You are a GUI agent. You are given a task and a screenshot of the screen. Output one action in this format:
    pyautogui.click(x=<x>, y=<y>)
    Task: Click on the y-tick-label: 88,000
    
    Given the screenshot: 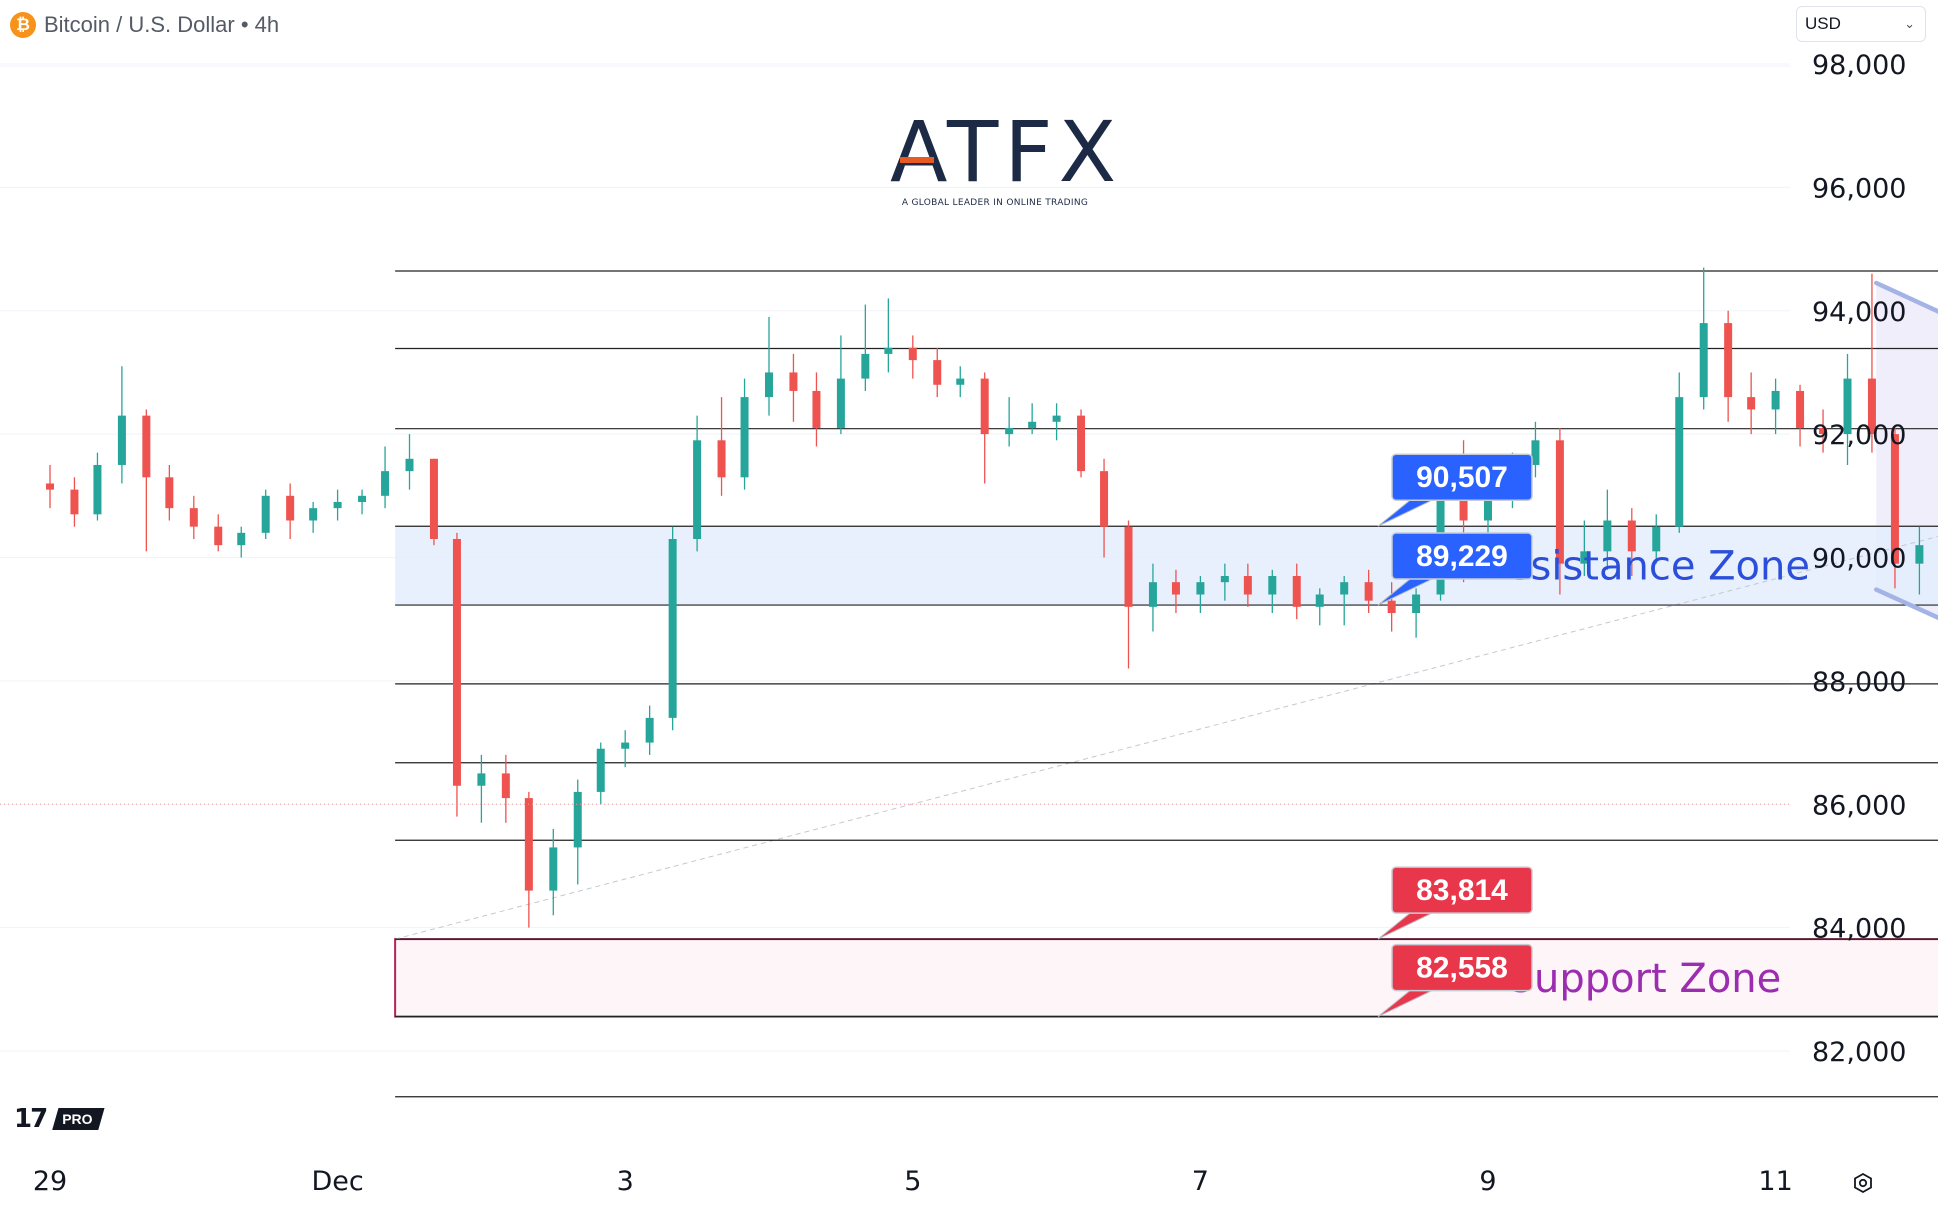 What is the action you would take?
    pyautogui.click(x=1859, y=682)
    